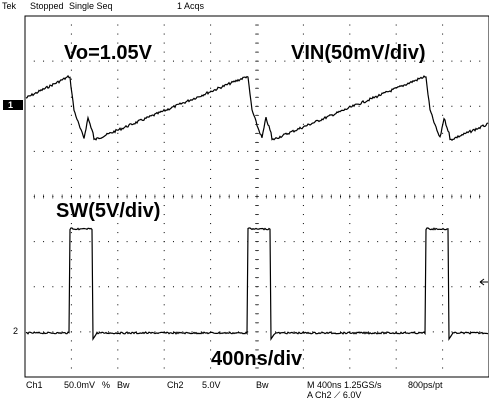  Describe the element at coordinates (91, 6) in the screenshot. I see `acquisition-mode: Single Seq` at that location.